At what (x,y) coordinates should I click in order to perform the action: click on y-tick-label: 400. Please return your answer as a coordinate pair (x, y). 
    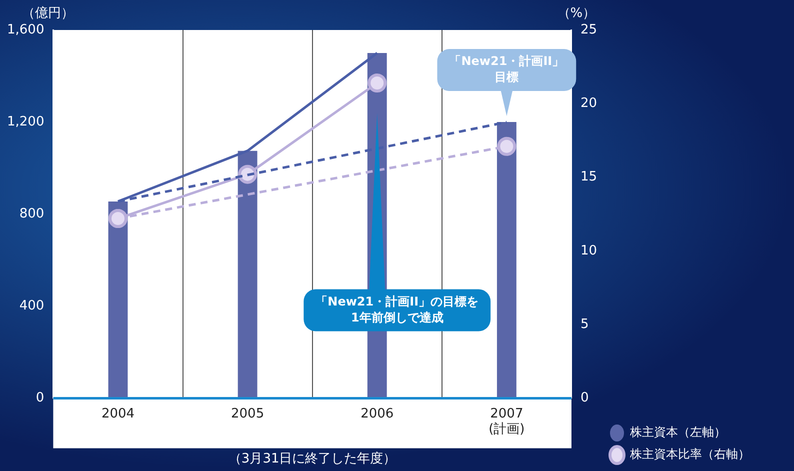
    Looking at the image, I should click on (31, 306).